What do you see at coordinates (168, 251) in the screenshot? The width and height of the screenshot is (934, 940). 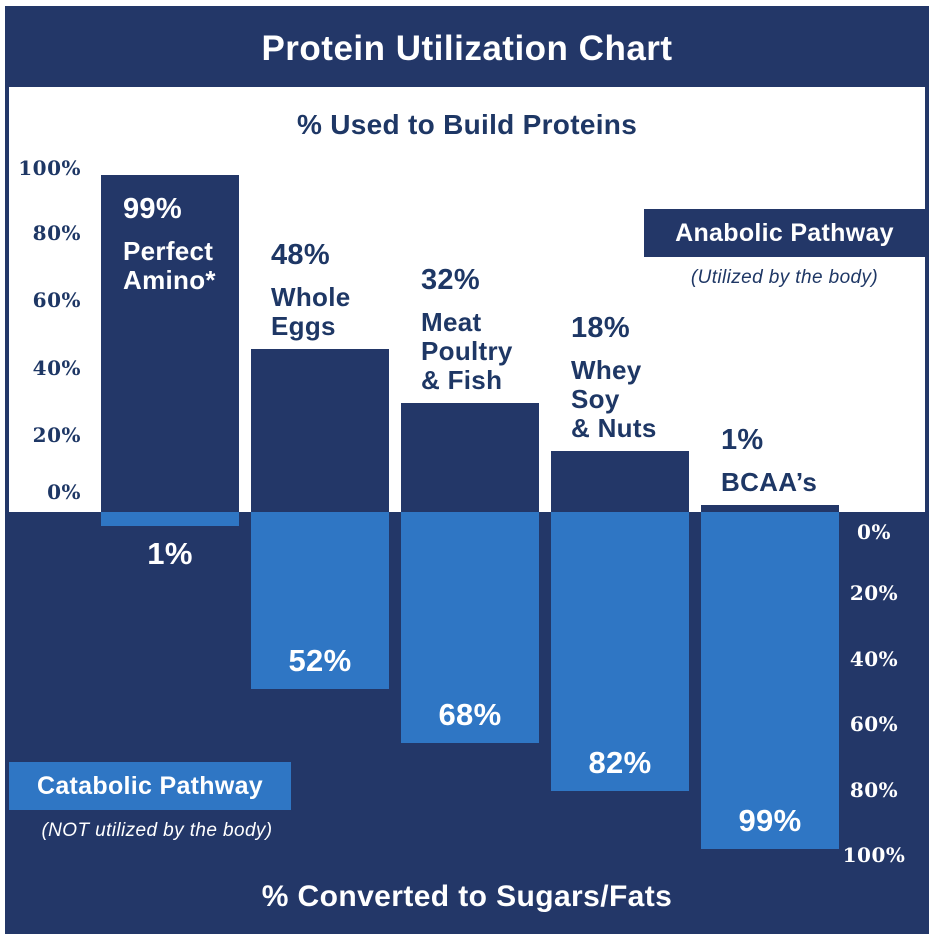 I see `category-name-line: Perfect` at bounding box center [168, 251].